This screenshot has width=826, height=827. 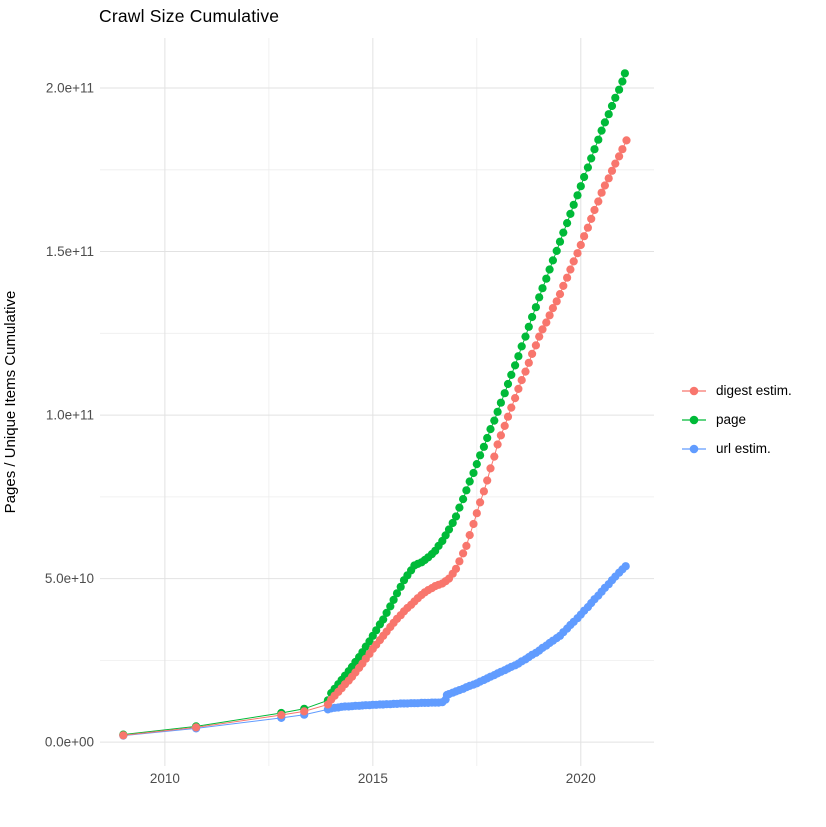 What do you see at coordinates (165, 778) in the screenshot?
I see `x-tick-label: 2010` at bounding box center [165, 778].